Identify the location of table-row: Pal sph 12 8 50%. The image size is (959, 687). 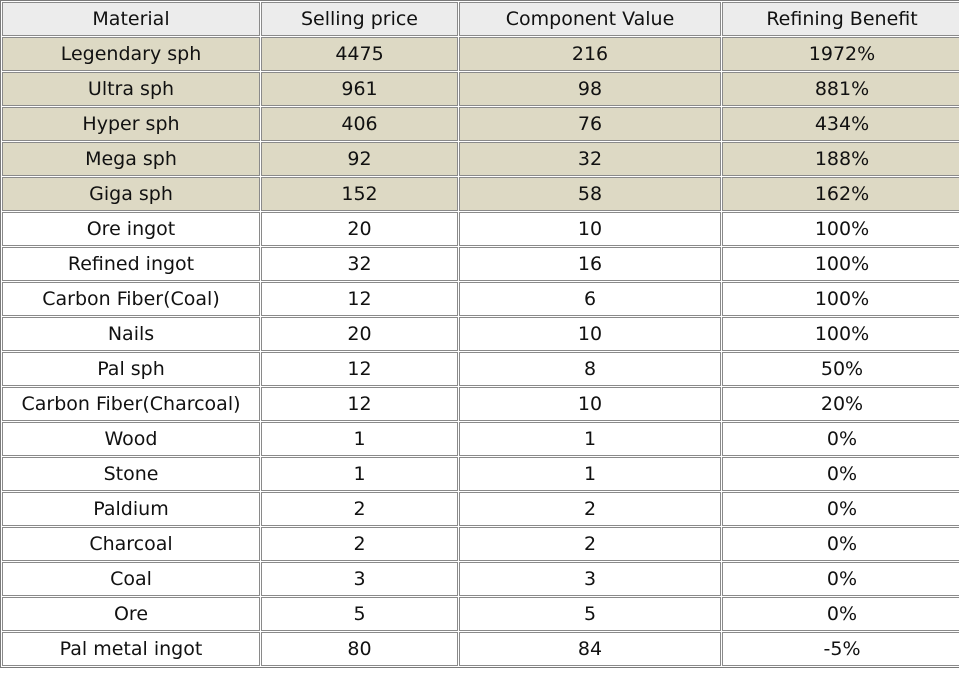
(480, 369).